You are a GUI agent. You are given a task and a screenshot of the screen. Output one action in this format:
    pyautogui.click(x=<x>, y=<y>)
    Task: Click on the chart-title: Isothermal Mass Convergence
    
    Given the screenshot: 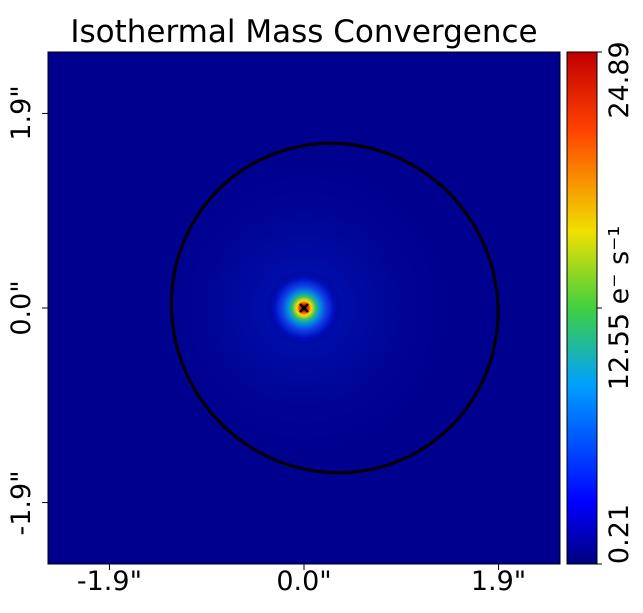 What is the action you would take?
    pyautogui.click(x=304, y=32)
    